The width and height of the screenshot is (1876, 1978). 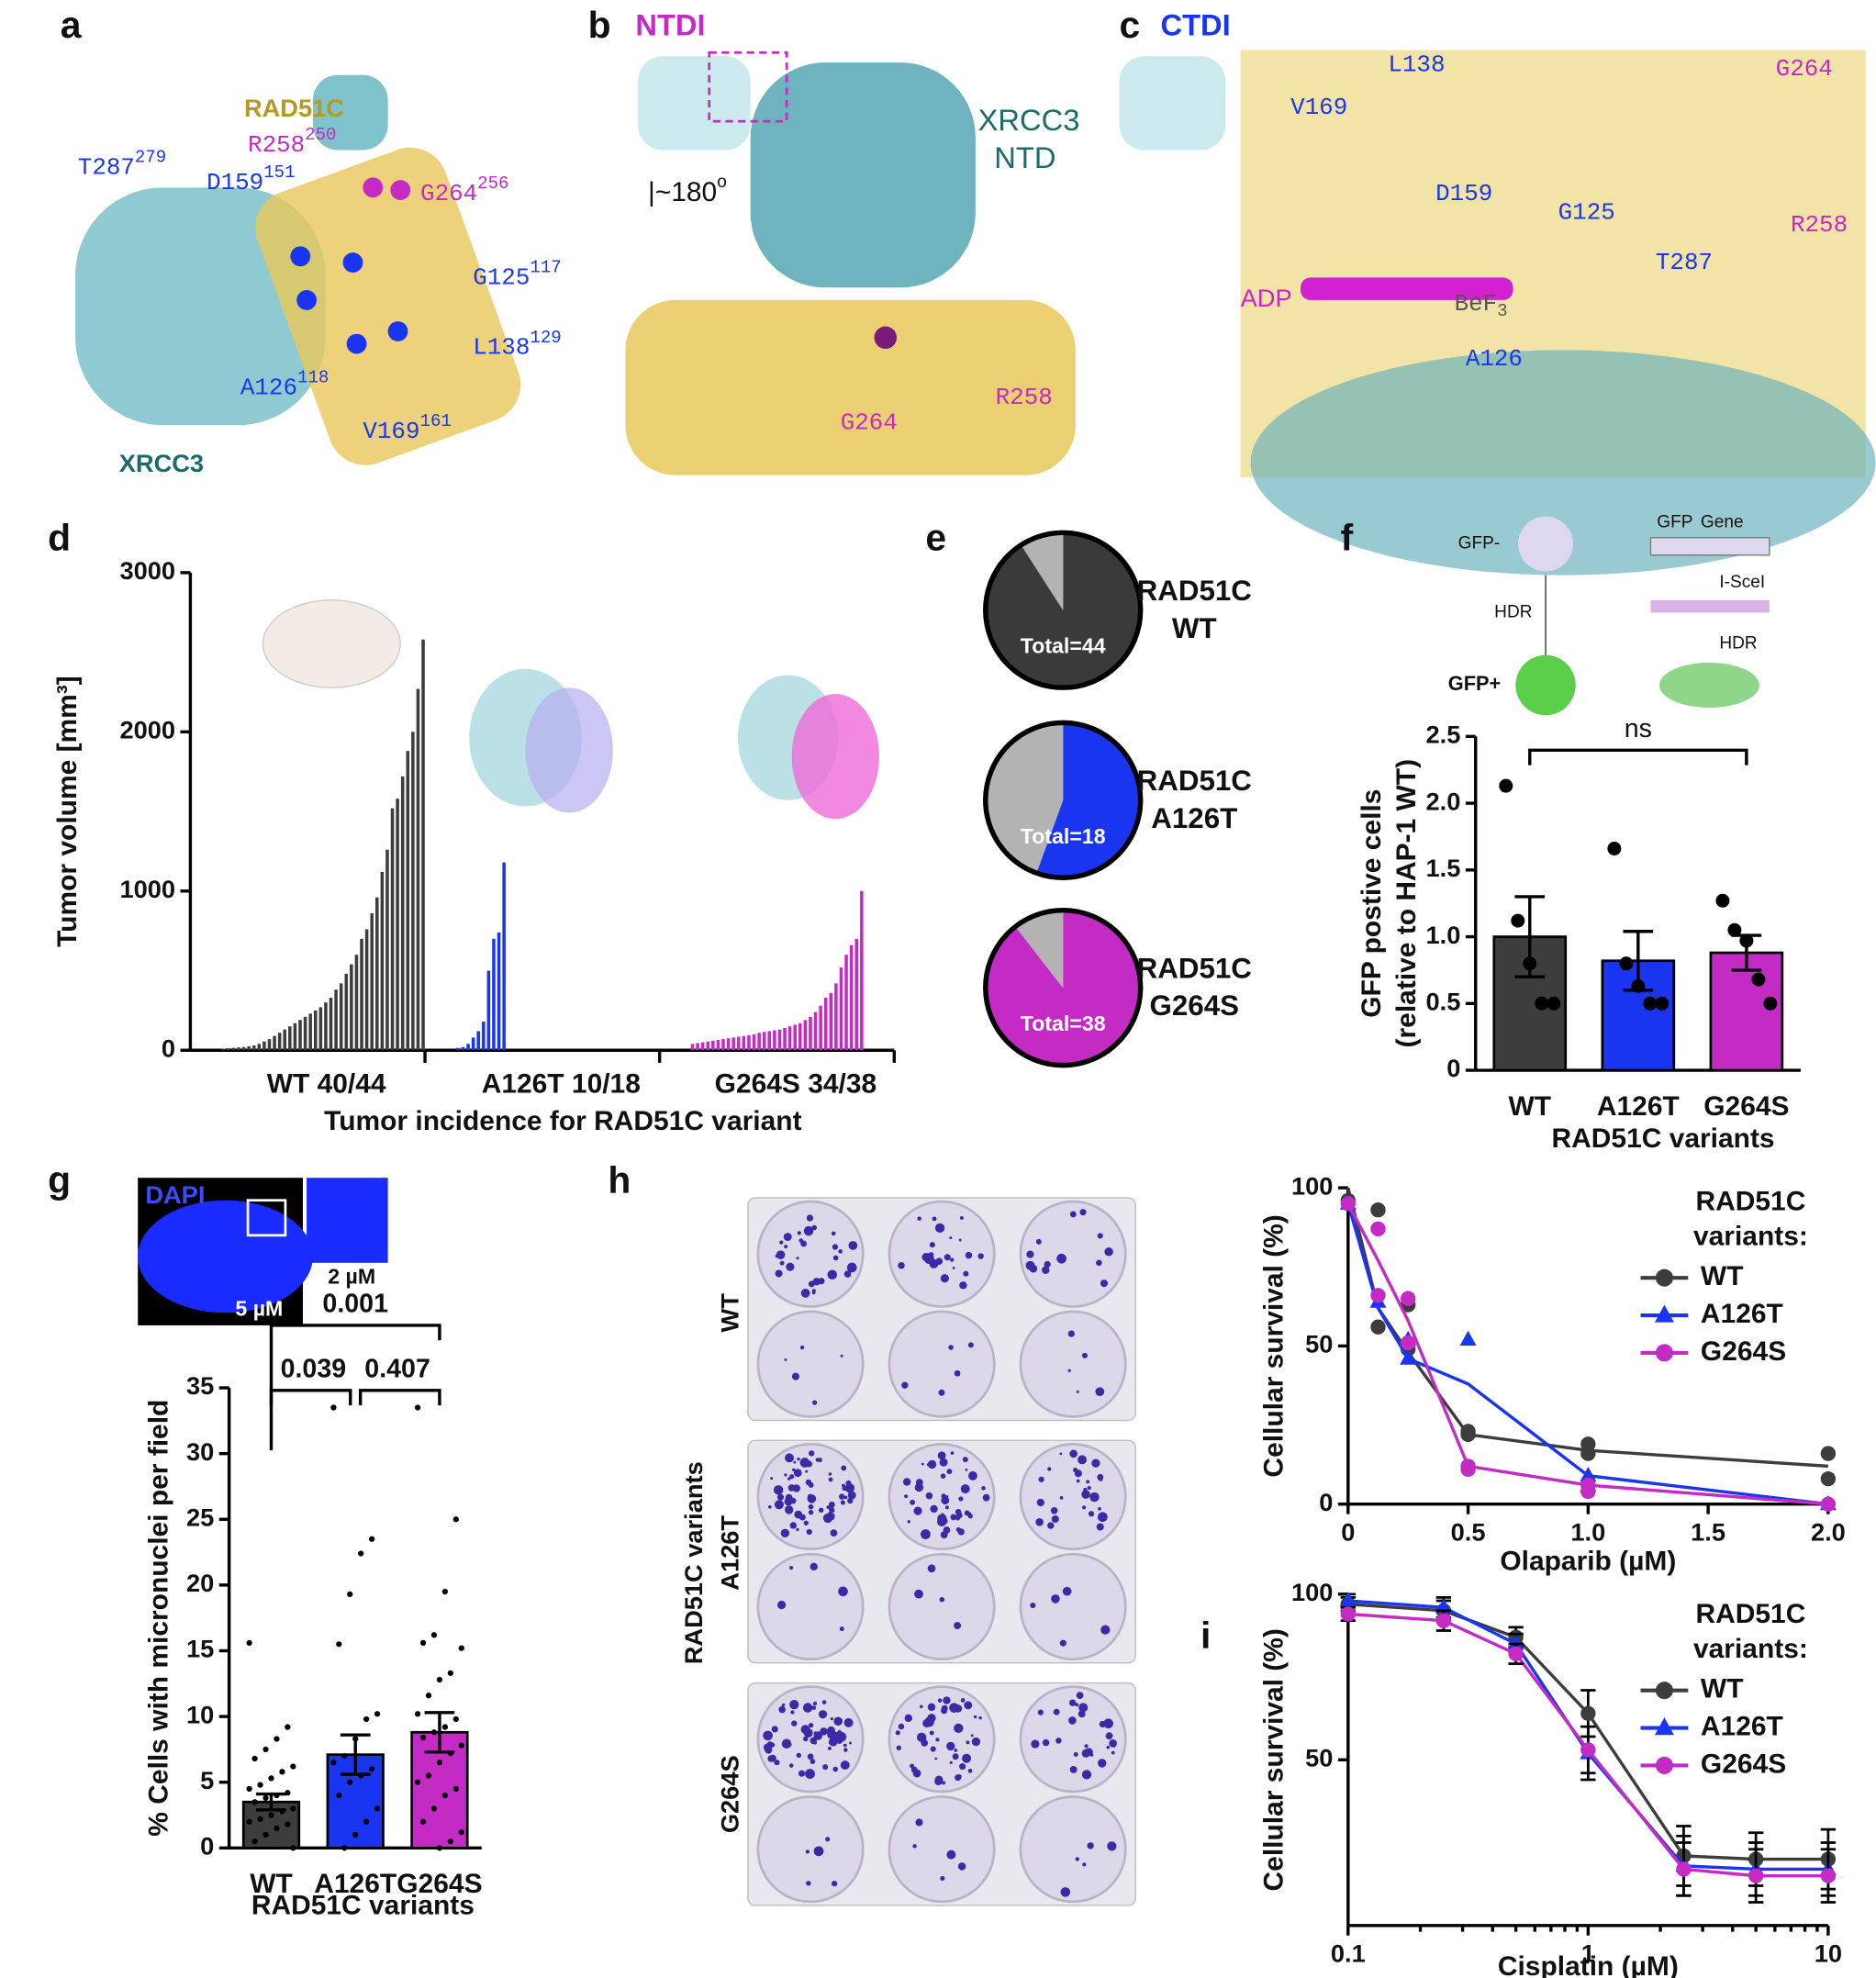 What do you see at coordinates (311, 1397) in the screenshot?
I see `comparison-bracket` at bounding box center [311, 1397].